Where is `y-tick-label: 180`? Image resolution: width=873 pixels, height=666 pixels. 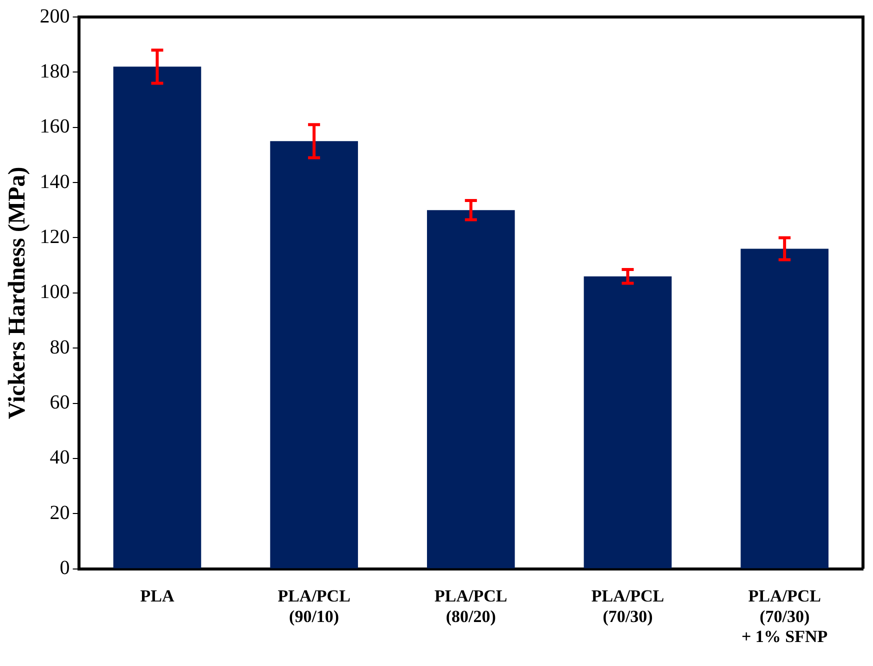 y-tick-label: 180 is located at coordinates (55, 71).